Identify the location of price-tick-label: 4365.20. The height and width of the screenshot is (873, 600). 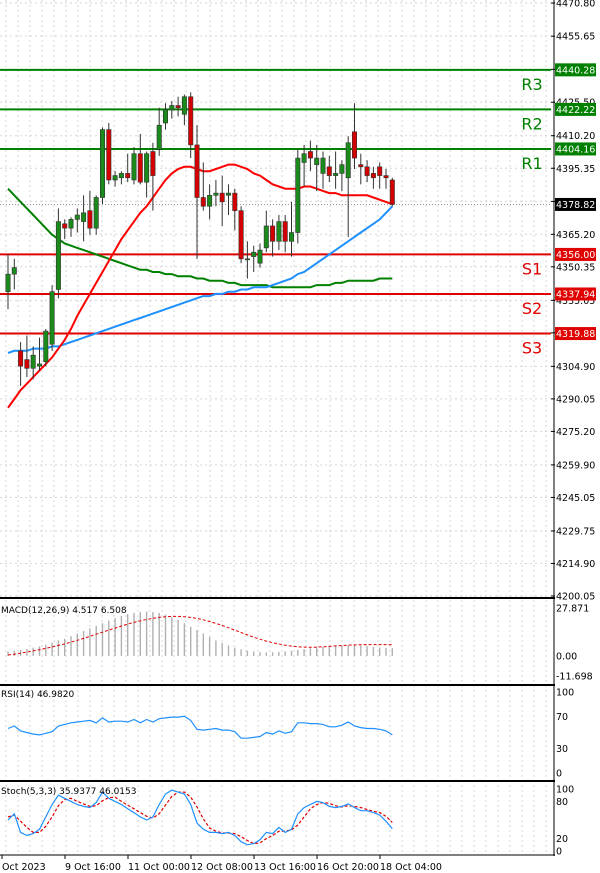
(575, 235).